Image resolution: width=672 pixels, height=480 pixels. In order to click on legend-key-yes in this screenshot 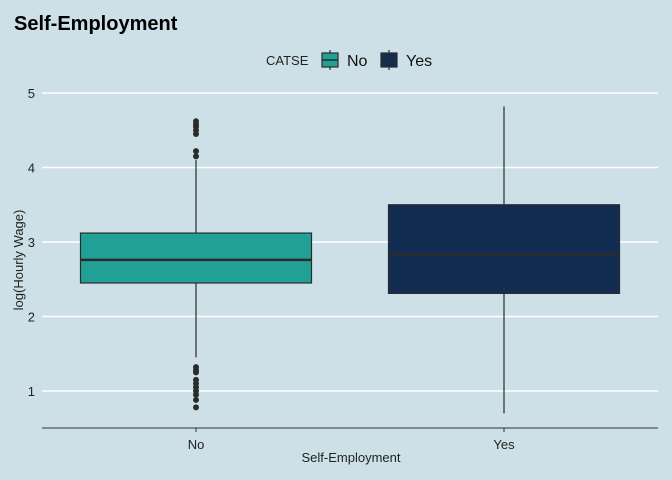, I will do `click(389, 60)`.